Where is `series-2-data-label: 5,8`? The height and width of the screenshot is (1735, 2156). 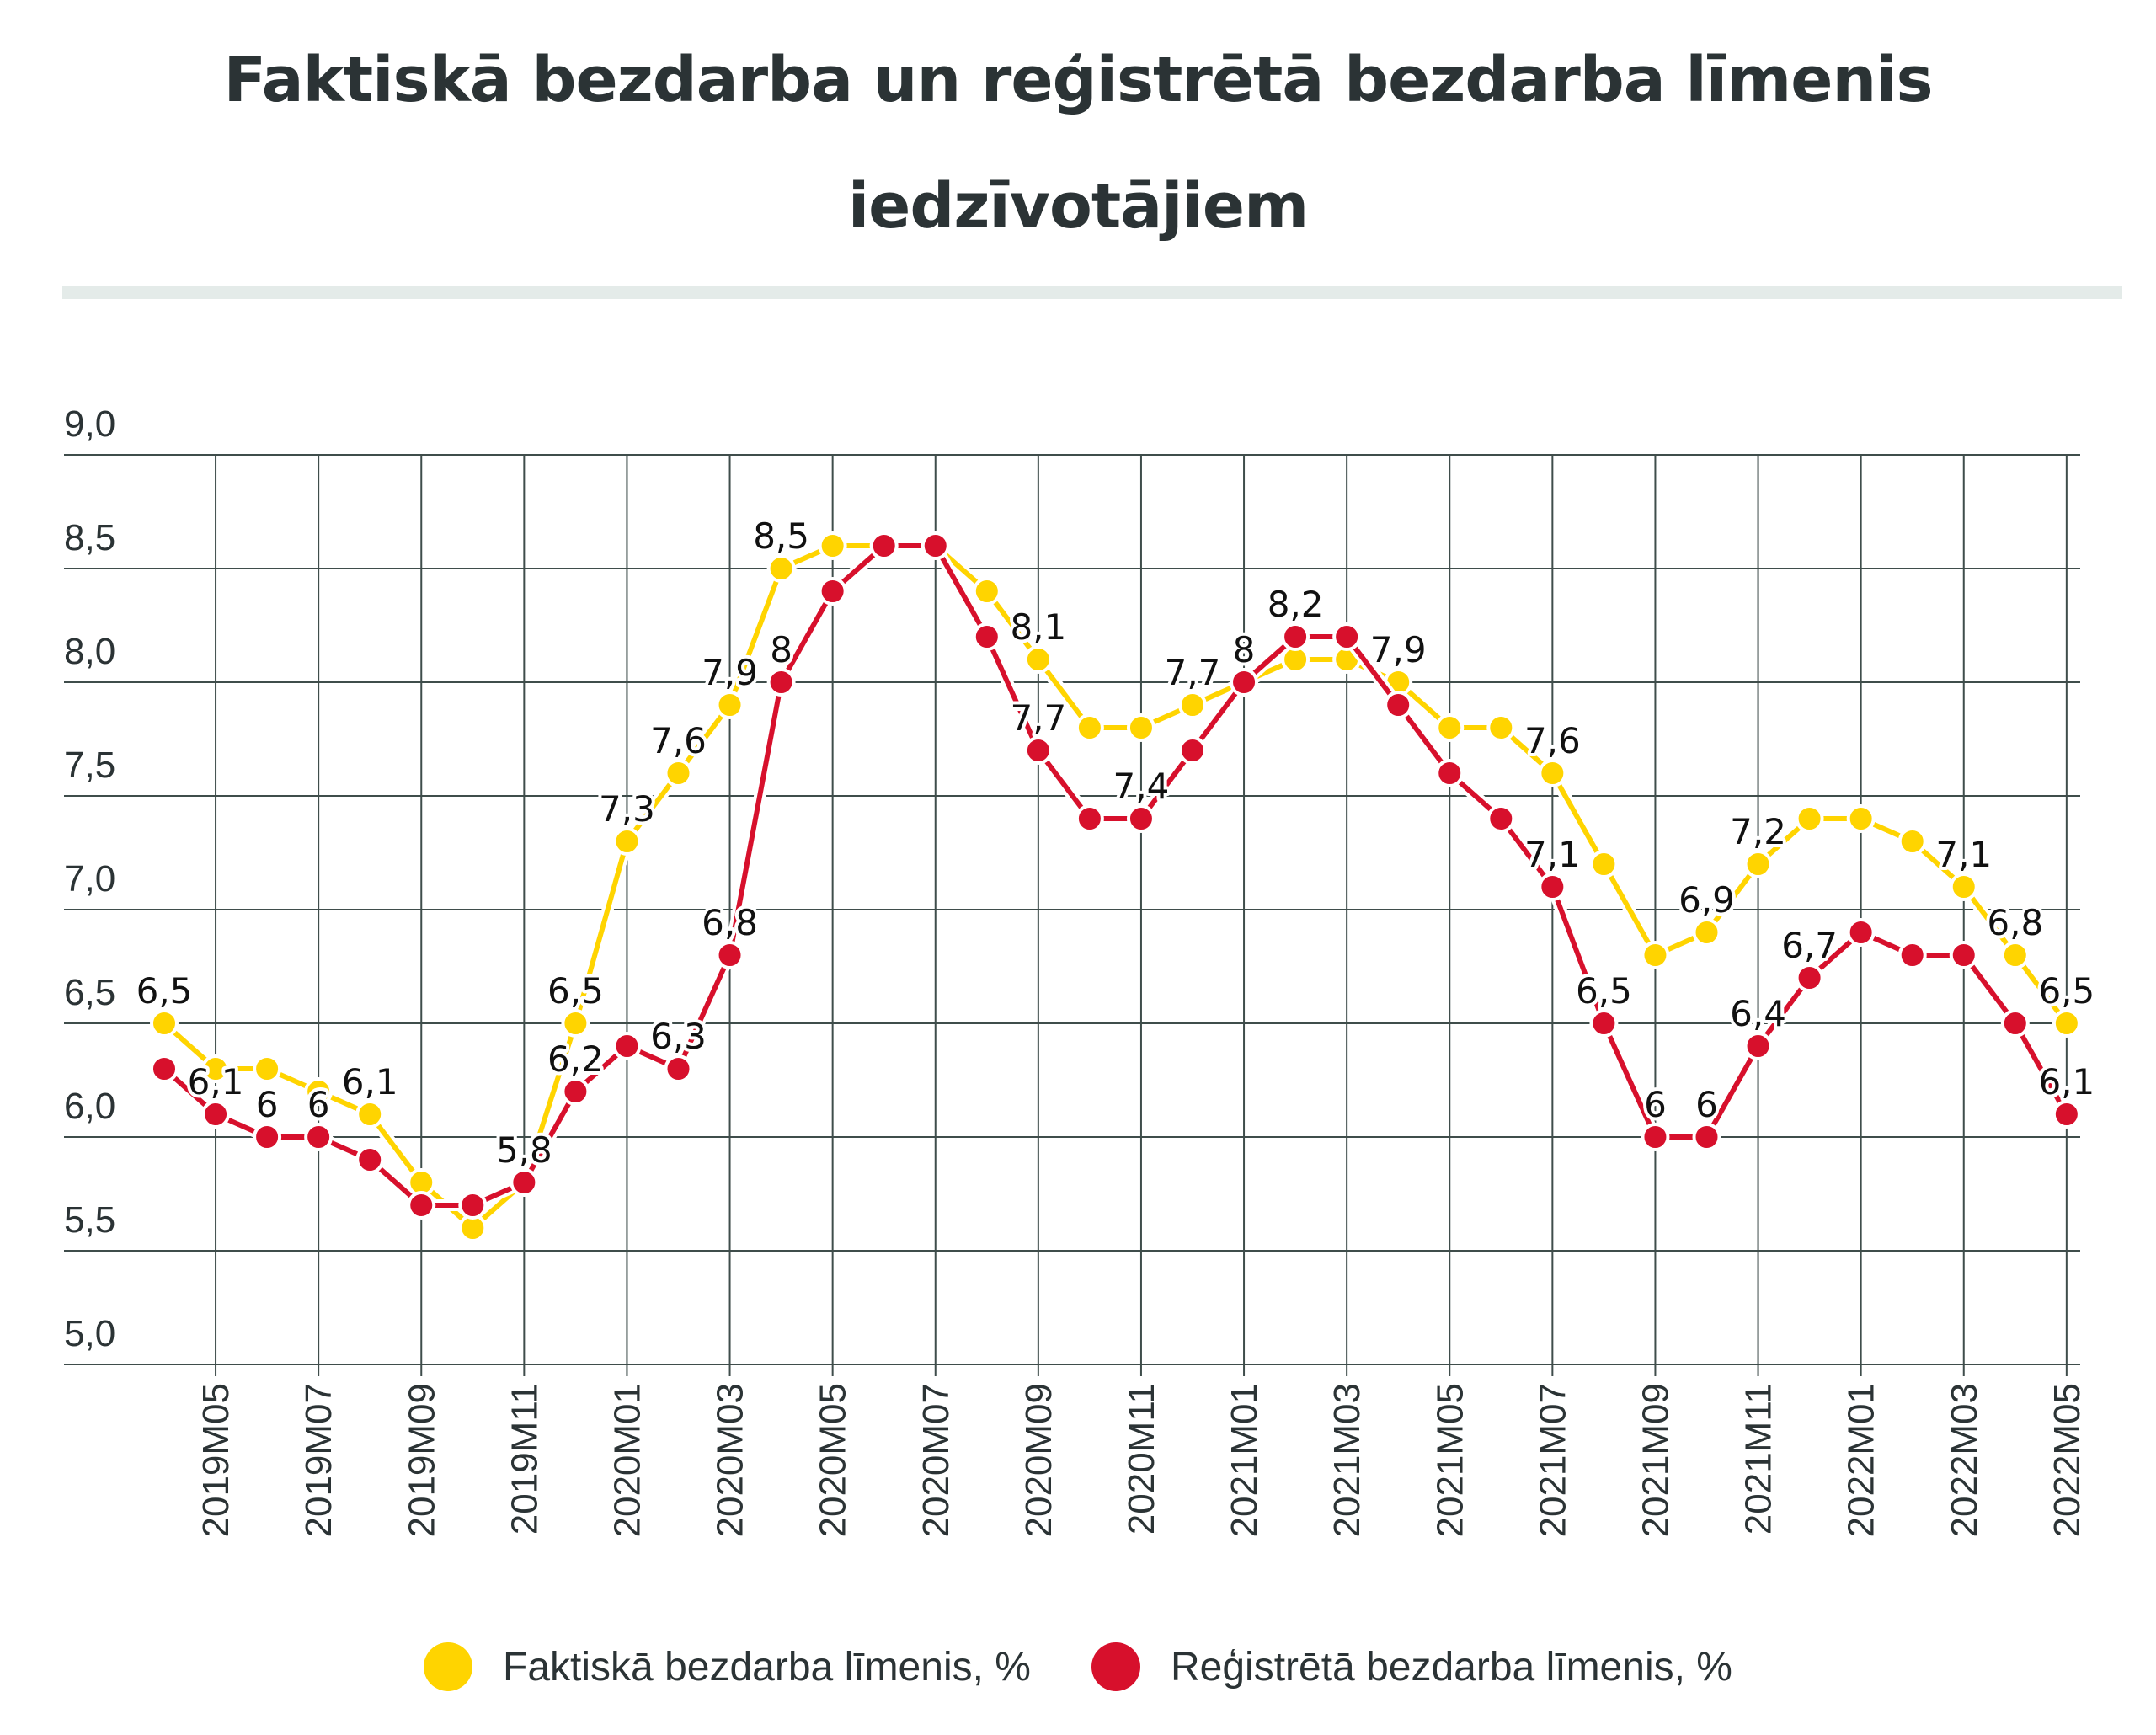
series-2-data-label: 5,8 is located at coordinates (524, 1150).